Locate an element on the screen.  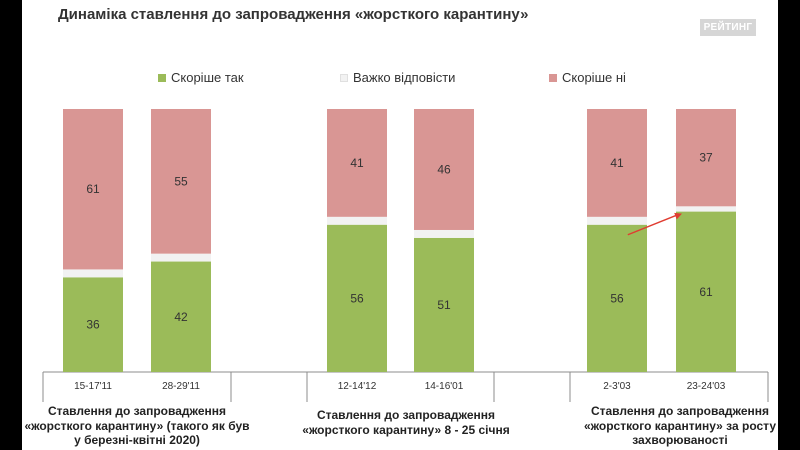
legend-label-hard-to-say: Важко відповісти is located at coordinates (404, 77).